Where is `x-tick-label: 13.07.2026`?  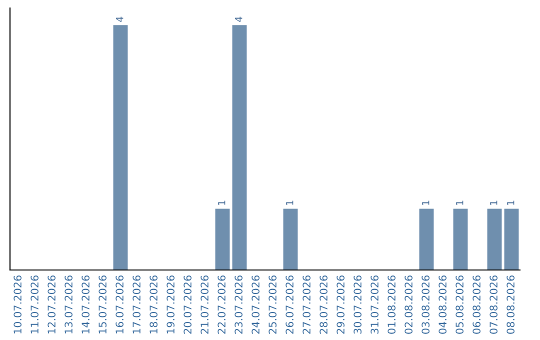 x-tick-label: 13.07.2026 is located at coordinates (68, 305).